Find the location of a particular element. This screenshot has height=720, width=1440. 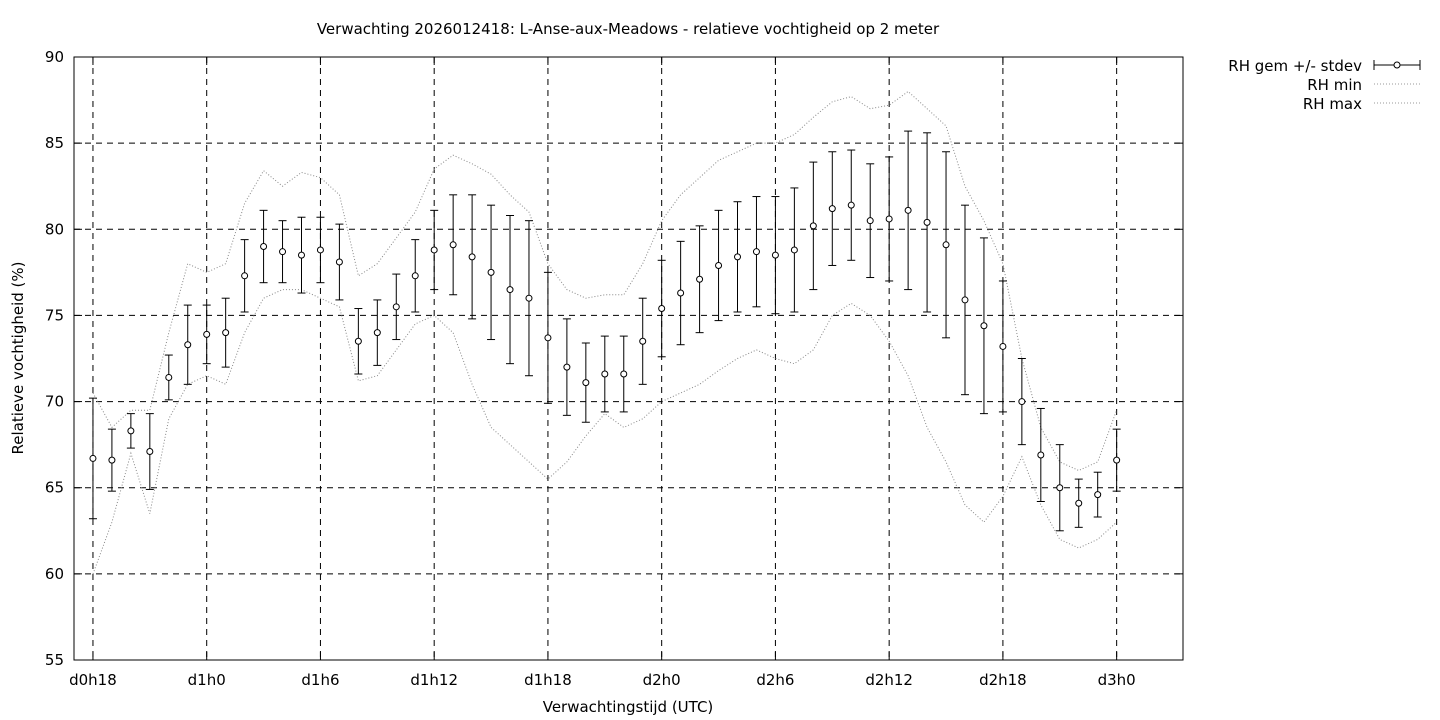

x-tick-label: d2h0 is located at coordinates (662, 680).